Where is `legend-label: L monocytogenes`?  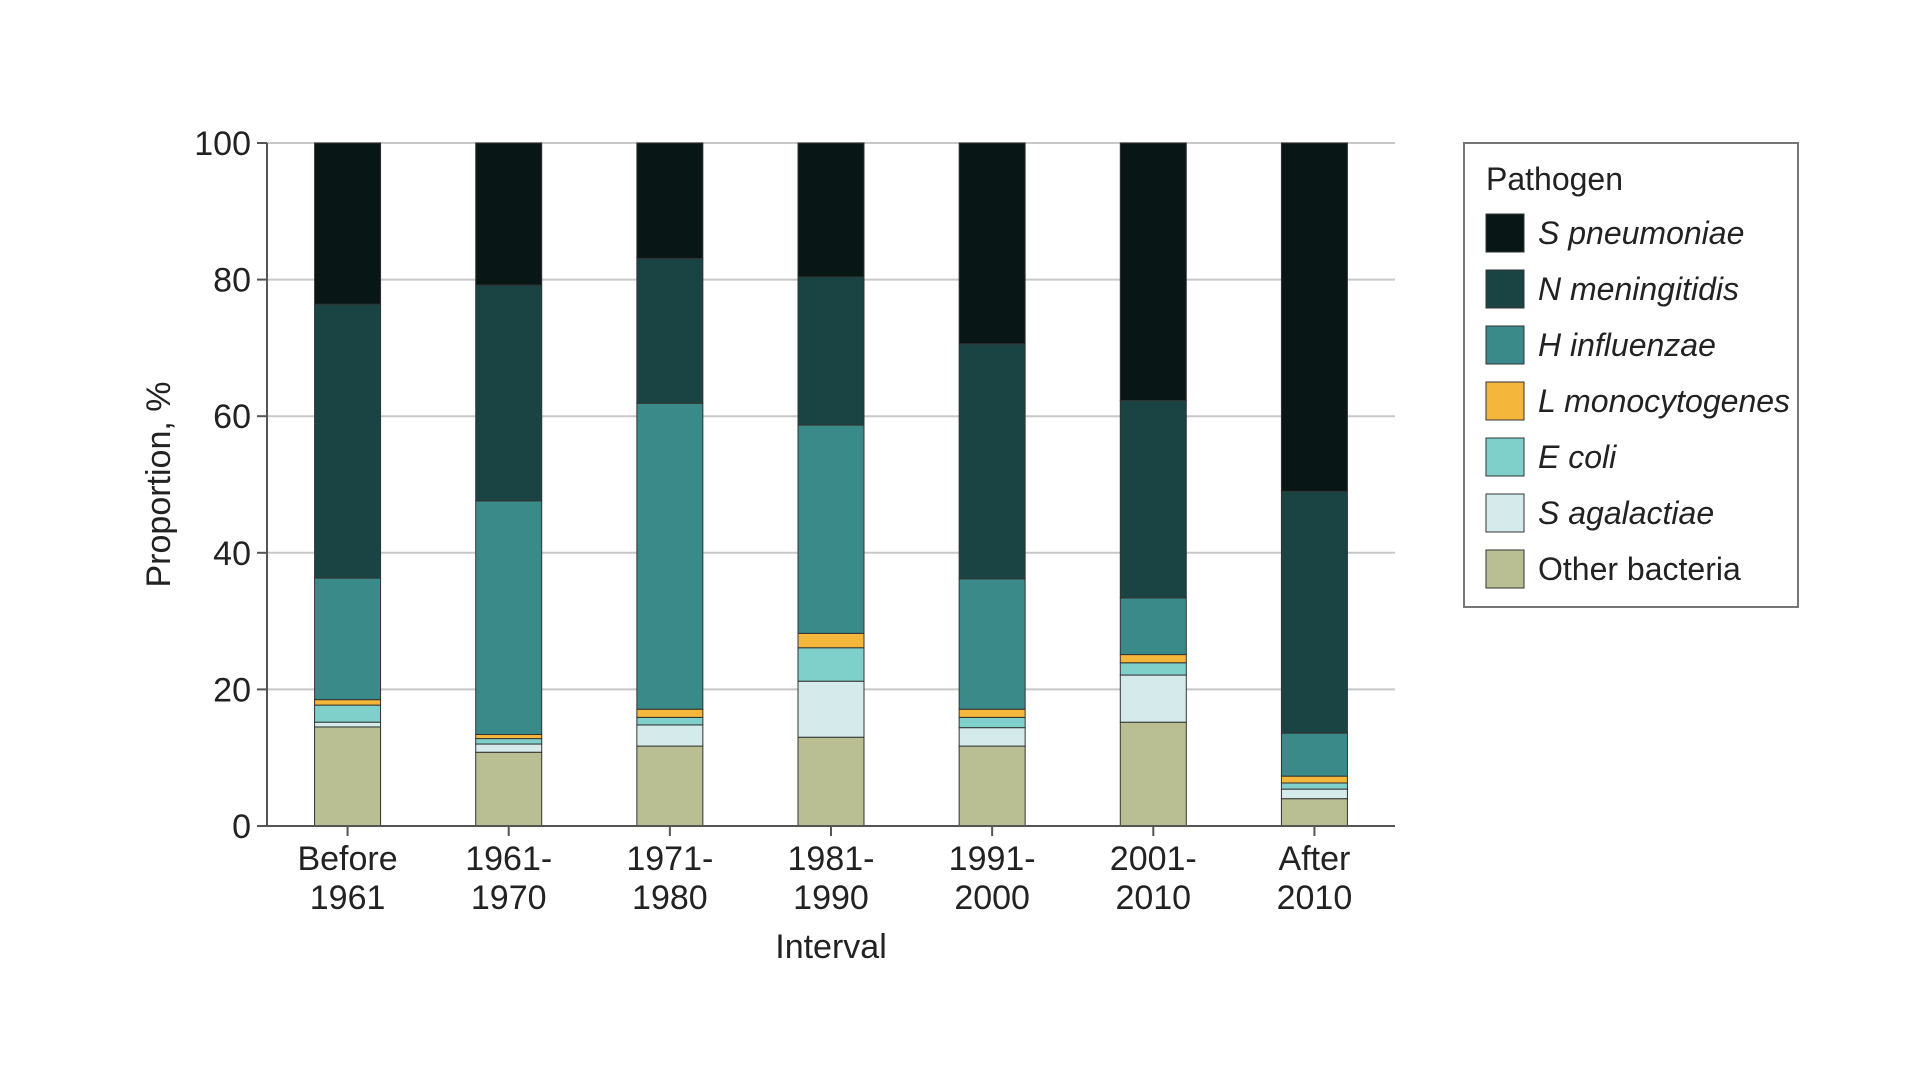
legend-label: L monocytogenes is located at coordinates (1664, 401).